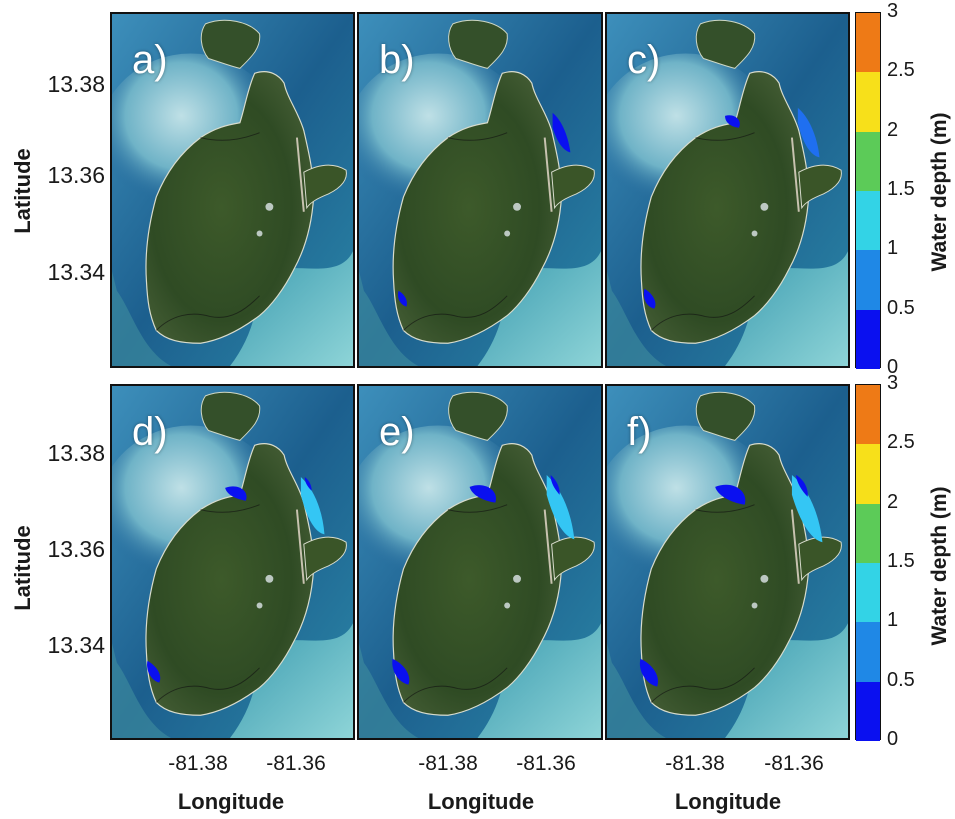  I want to click on panel-label: b), so click(397, 60).